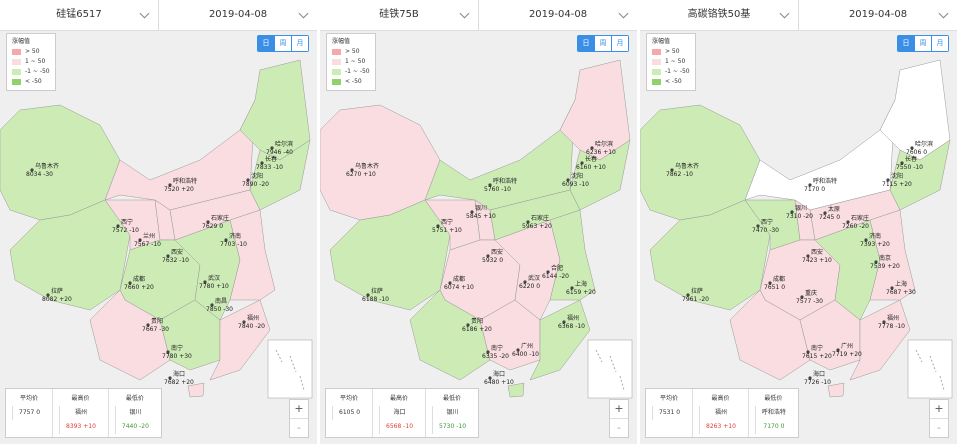 Image resolution: width=957 pixels, height=448 pixels. Describe the element at coordinates (245, 326) in the screenshot. I see `city-price: 7840` at that location.